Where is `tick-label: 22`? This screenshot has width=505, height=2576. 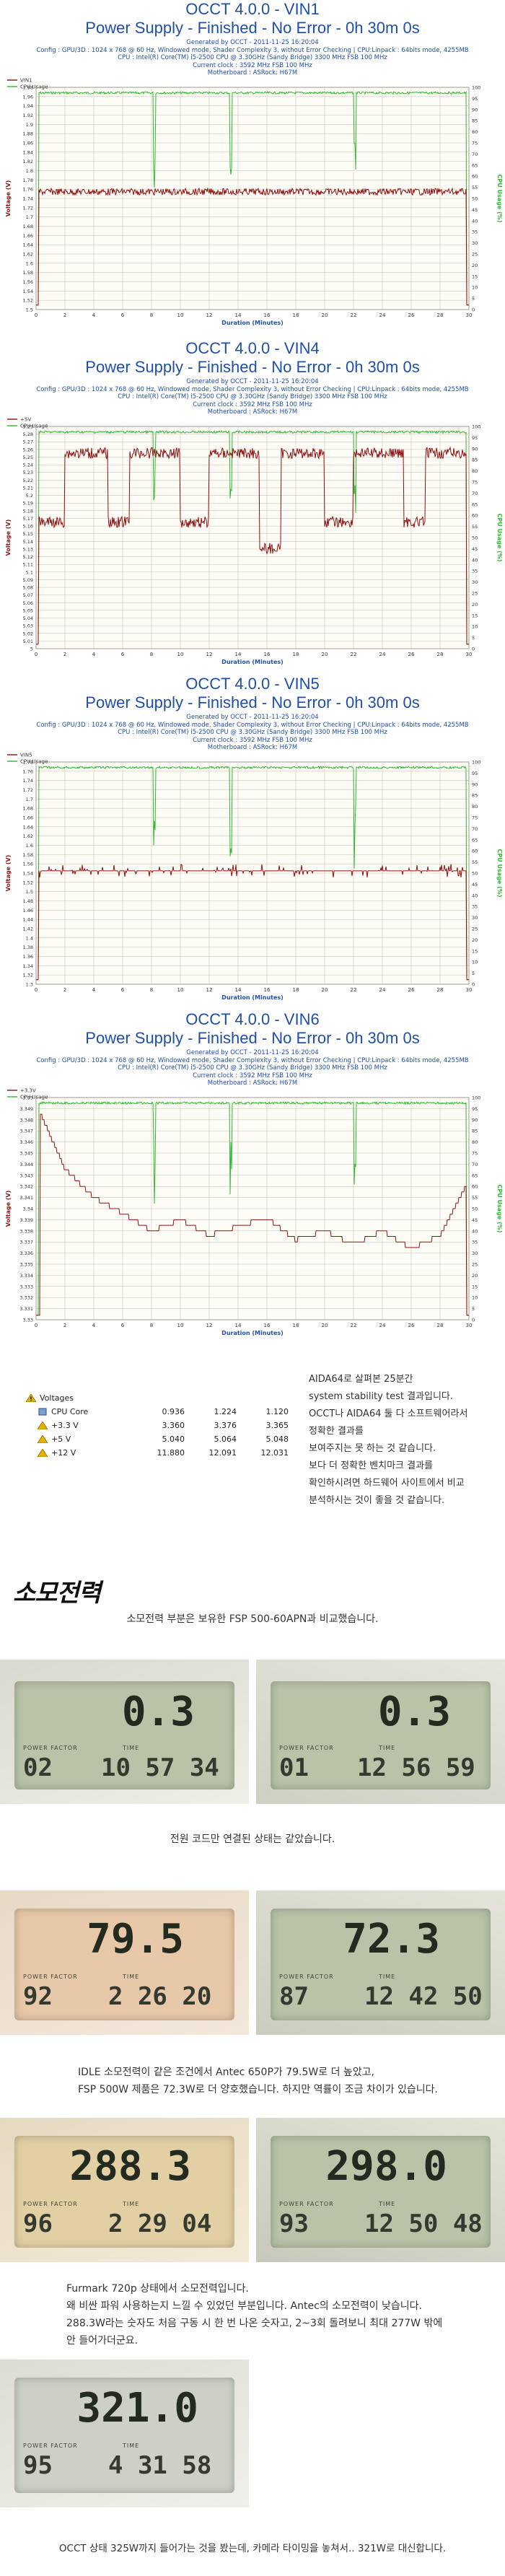 tick-label: 22 is located at coordinates (354, 990).